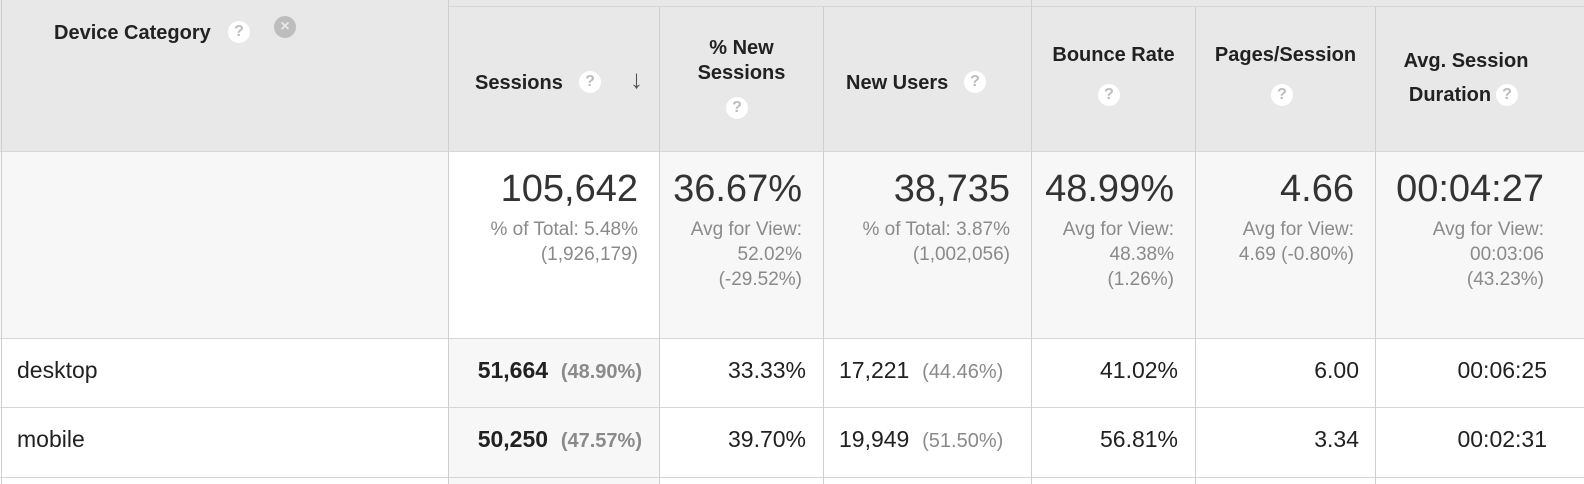 Image resolution: width=1584 pixels, height=484 pixels. I want to click on pct-new-sessions-header-line1: % New, so click(741, 48).